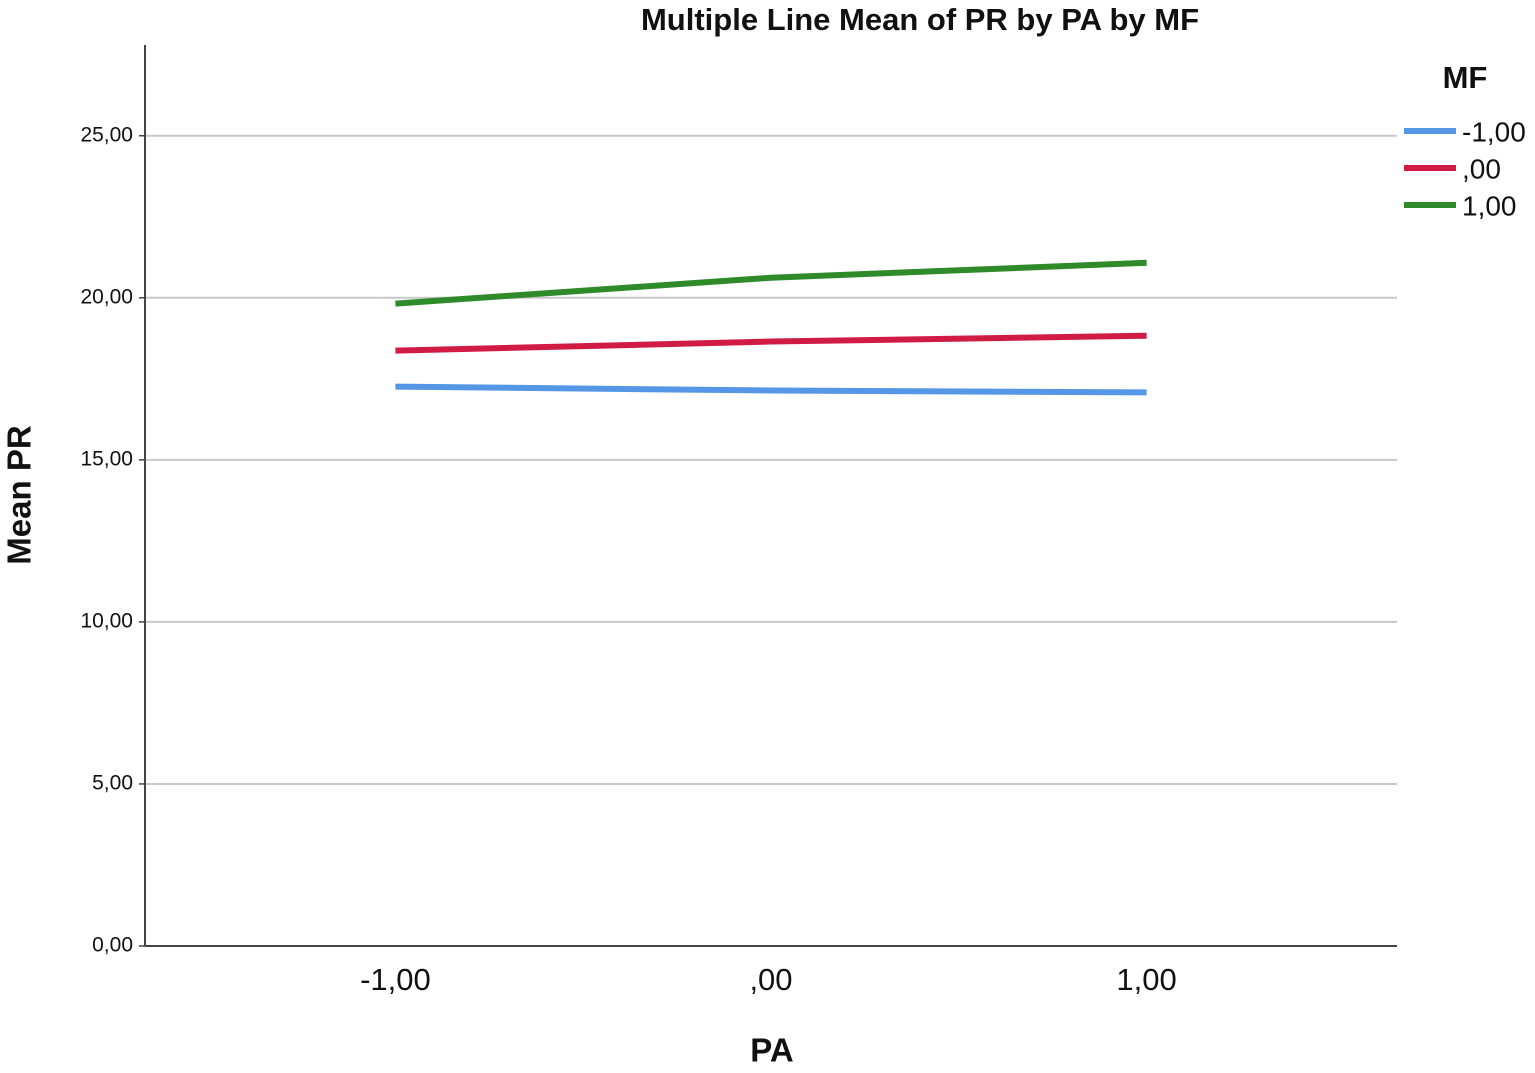 The height and width of the screenshot is (1073, 1535). Describe the element at coordinates (106, 134) in the screenshot. I see `y-tick-label: 25,00` at that location.